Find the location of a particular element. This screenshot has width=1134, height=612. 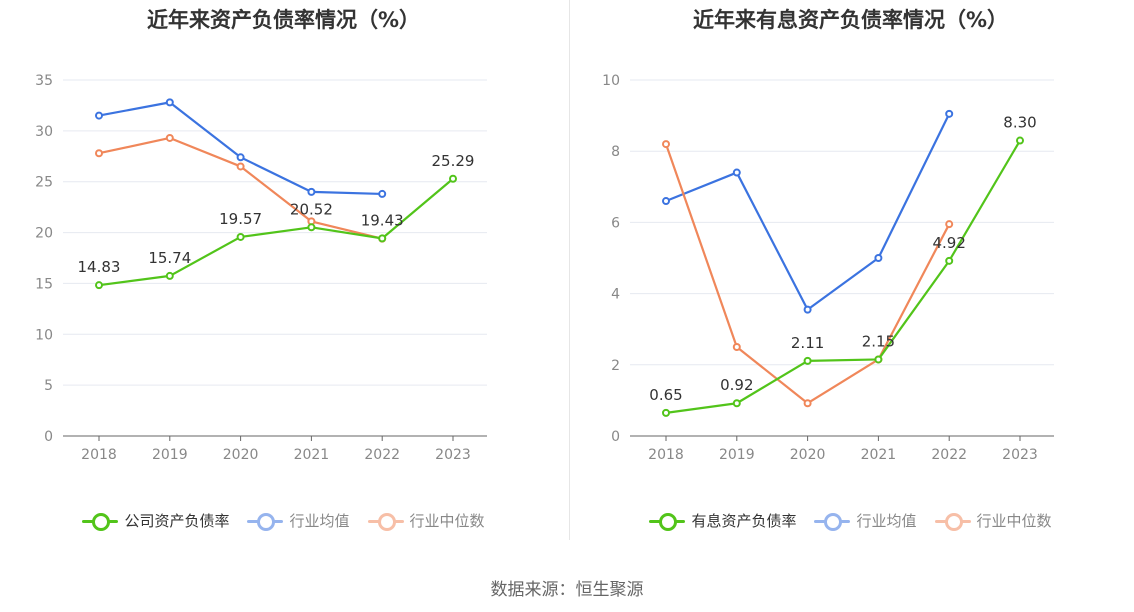

legend-item: 有息资产负债率 is located at coordinates (722, 520).